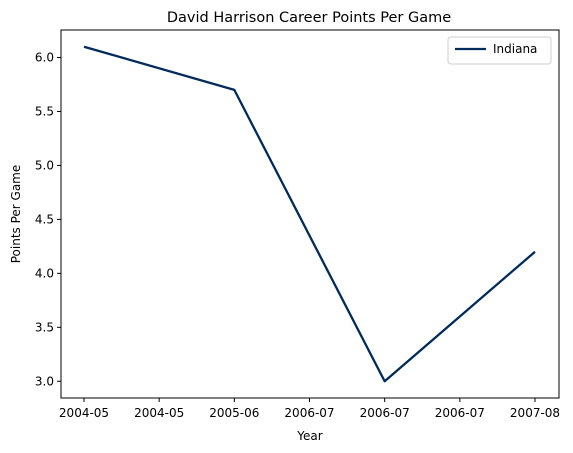 The image size is (573, 453). Describe the element at coordinates (44, 58) in the screenshot. I see `y-tick-label: 6.0` at that location.